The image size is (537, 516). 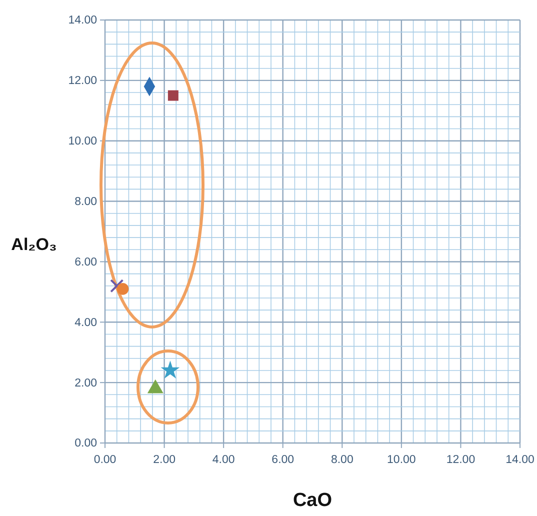 What do you see at coordinates (85, 262) in the screenshot?
I see `y-tick-label: 6.00` at bounding box center [85, 262].